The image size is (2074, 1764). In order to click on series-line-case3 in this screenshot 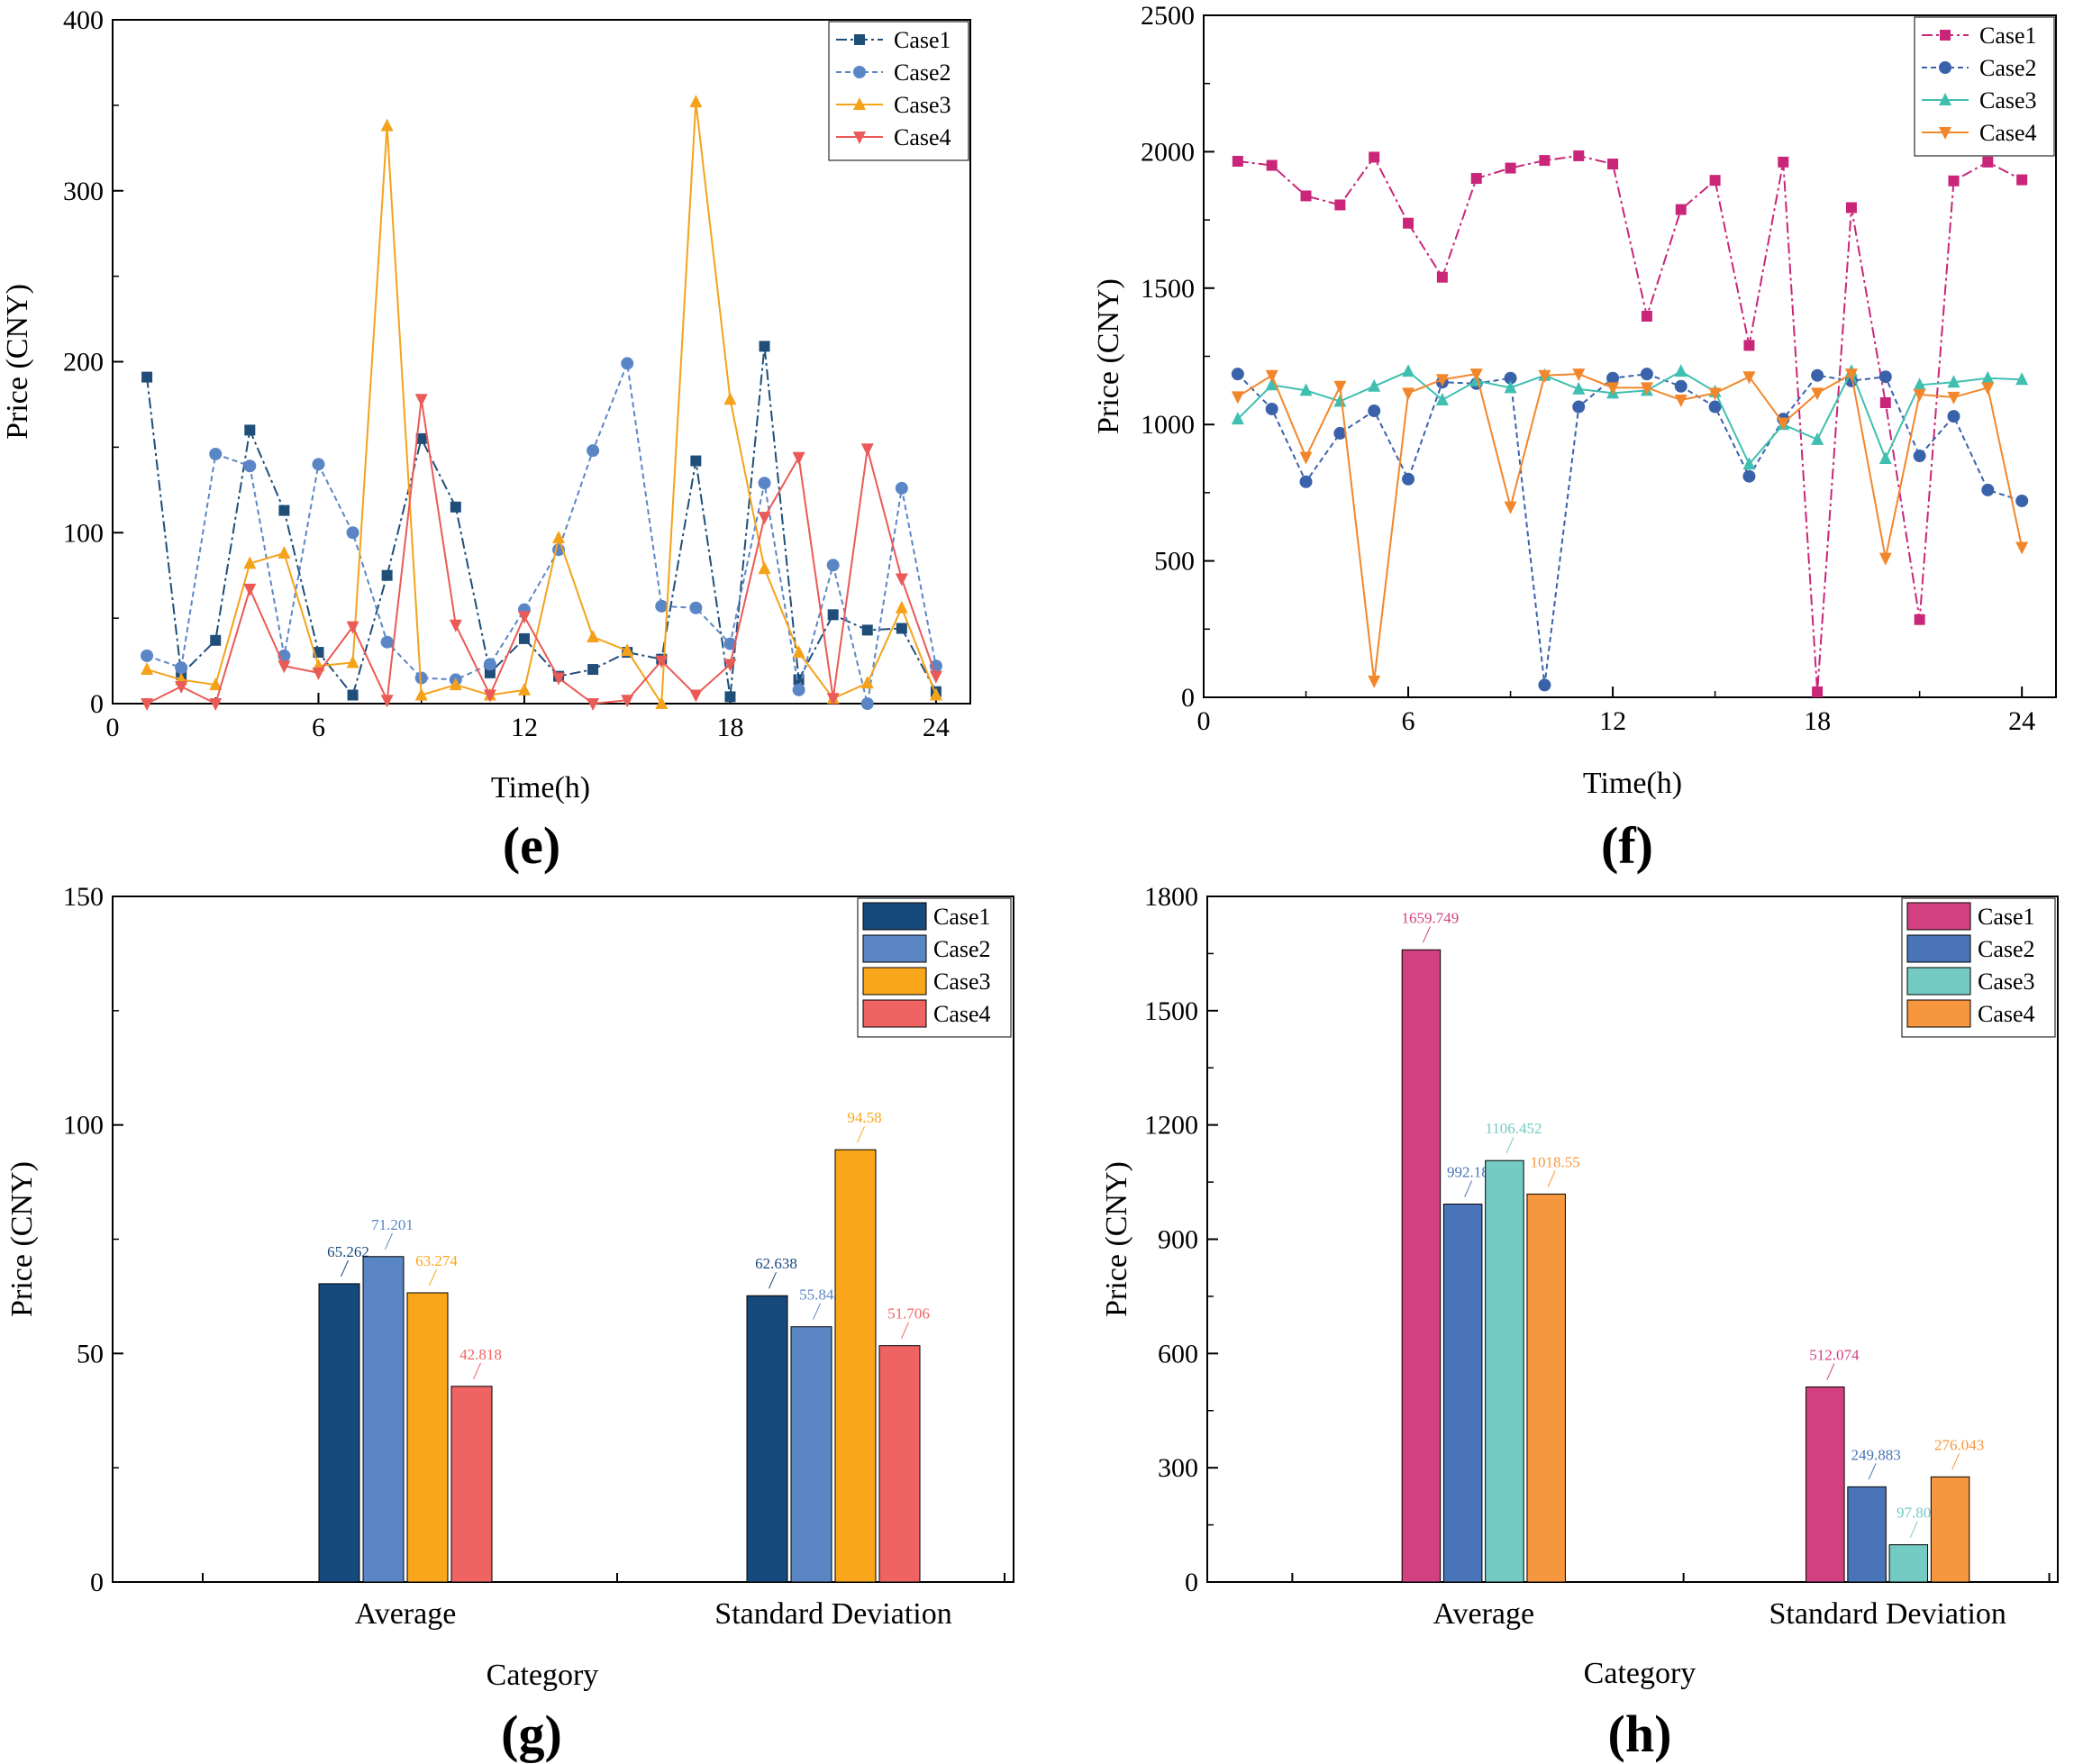, I will do `click(1630, 417)`.